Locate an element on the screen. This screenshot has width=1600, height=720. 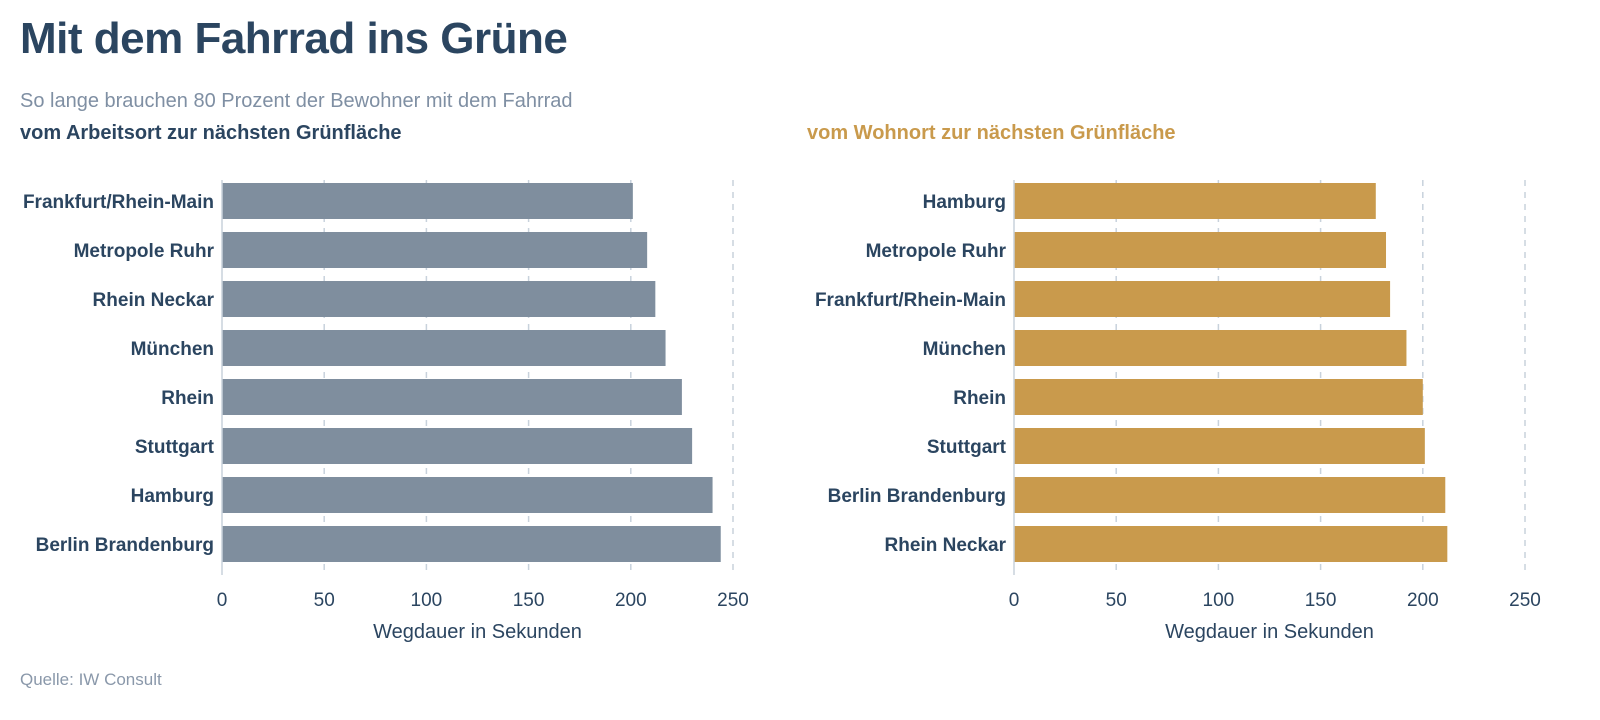
left-category-label-6: Hamburg is located at coordinates (172, 496).